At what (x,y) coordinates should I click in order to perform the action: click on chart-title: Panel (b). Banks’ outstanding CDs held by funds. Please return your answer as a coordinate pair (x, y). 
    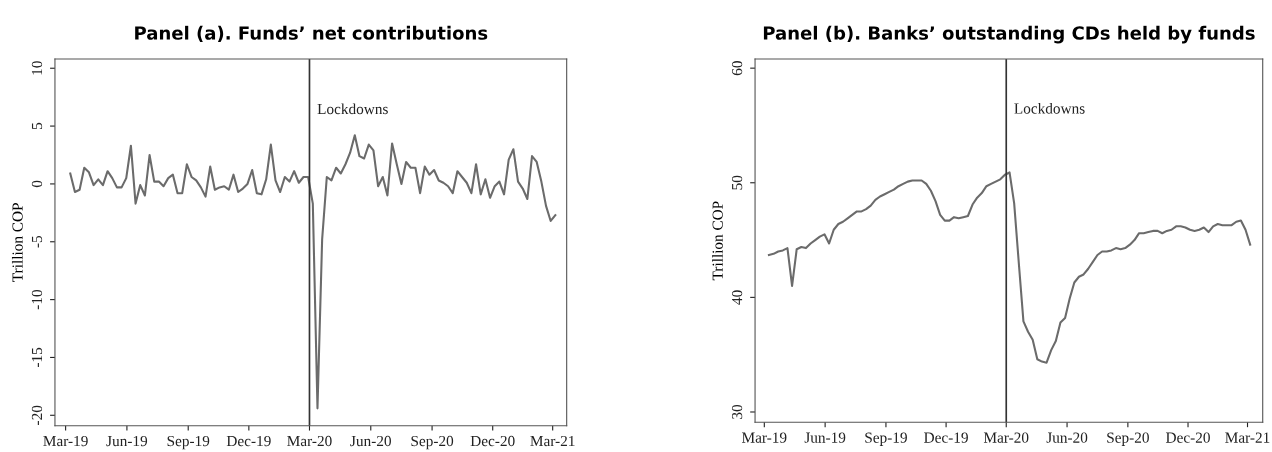
    Looking at the image, I should click on (1009, 34).